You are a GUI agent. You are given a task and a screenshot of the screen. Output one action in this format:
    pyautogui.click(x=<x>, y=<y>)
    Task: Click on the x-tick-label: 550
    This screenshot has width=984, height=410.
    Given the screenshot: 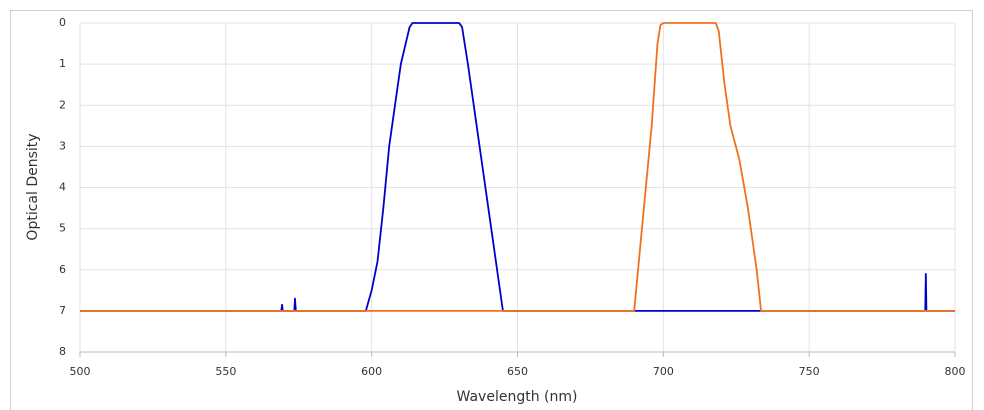 What is the action you would take?
    pyautogui.click(x=225, y=371)
    